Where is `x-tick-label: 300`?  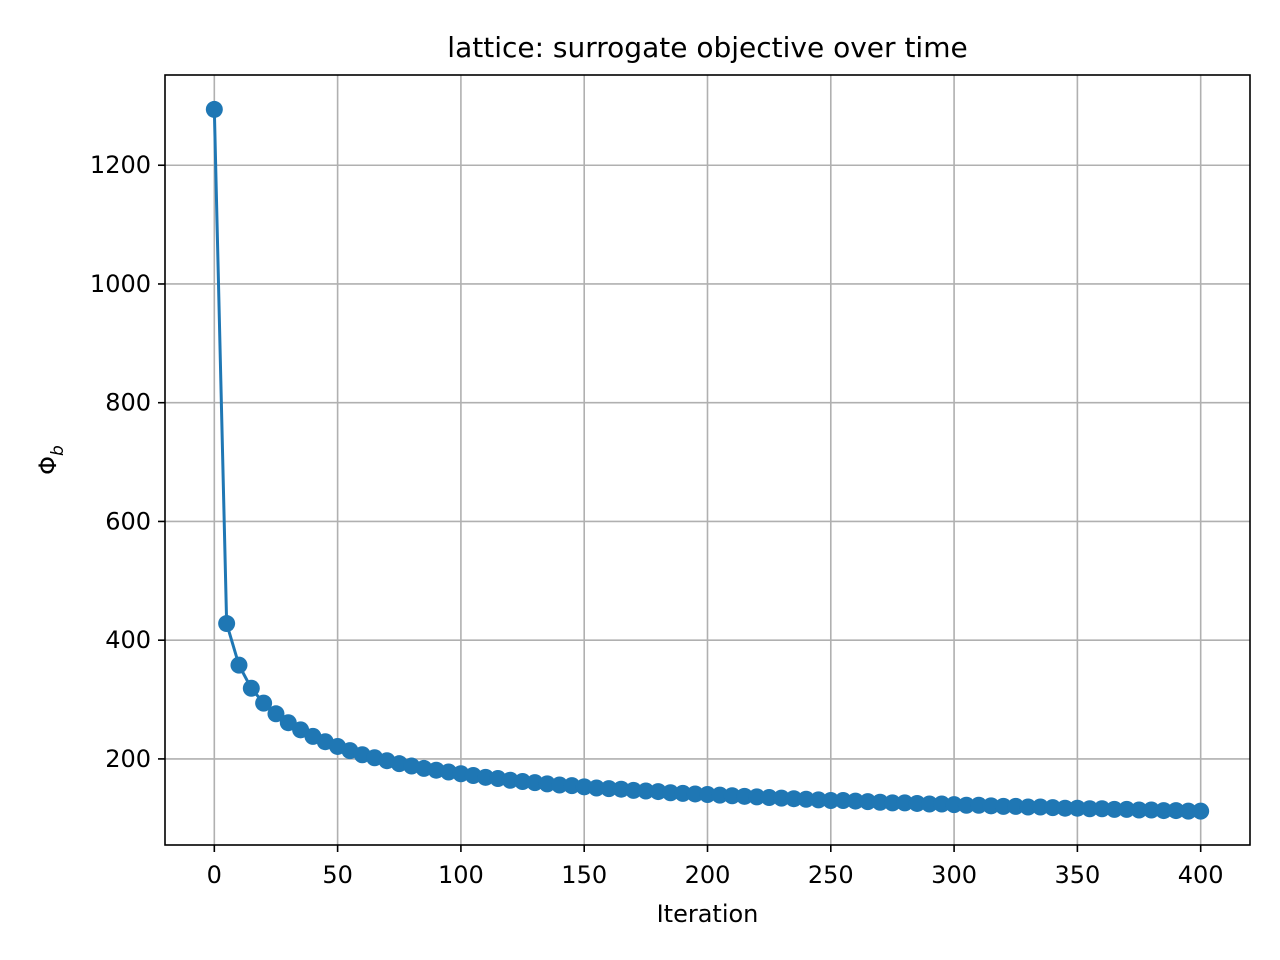 x-tick-label: 300 is located at coordinates (954, 875).